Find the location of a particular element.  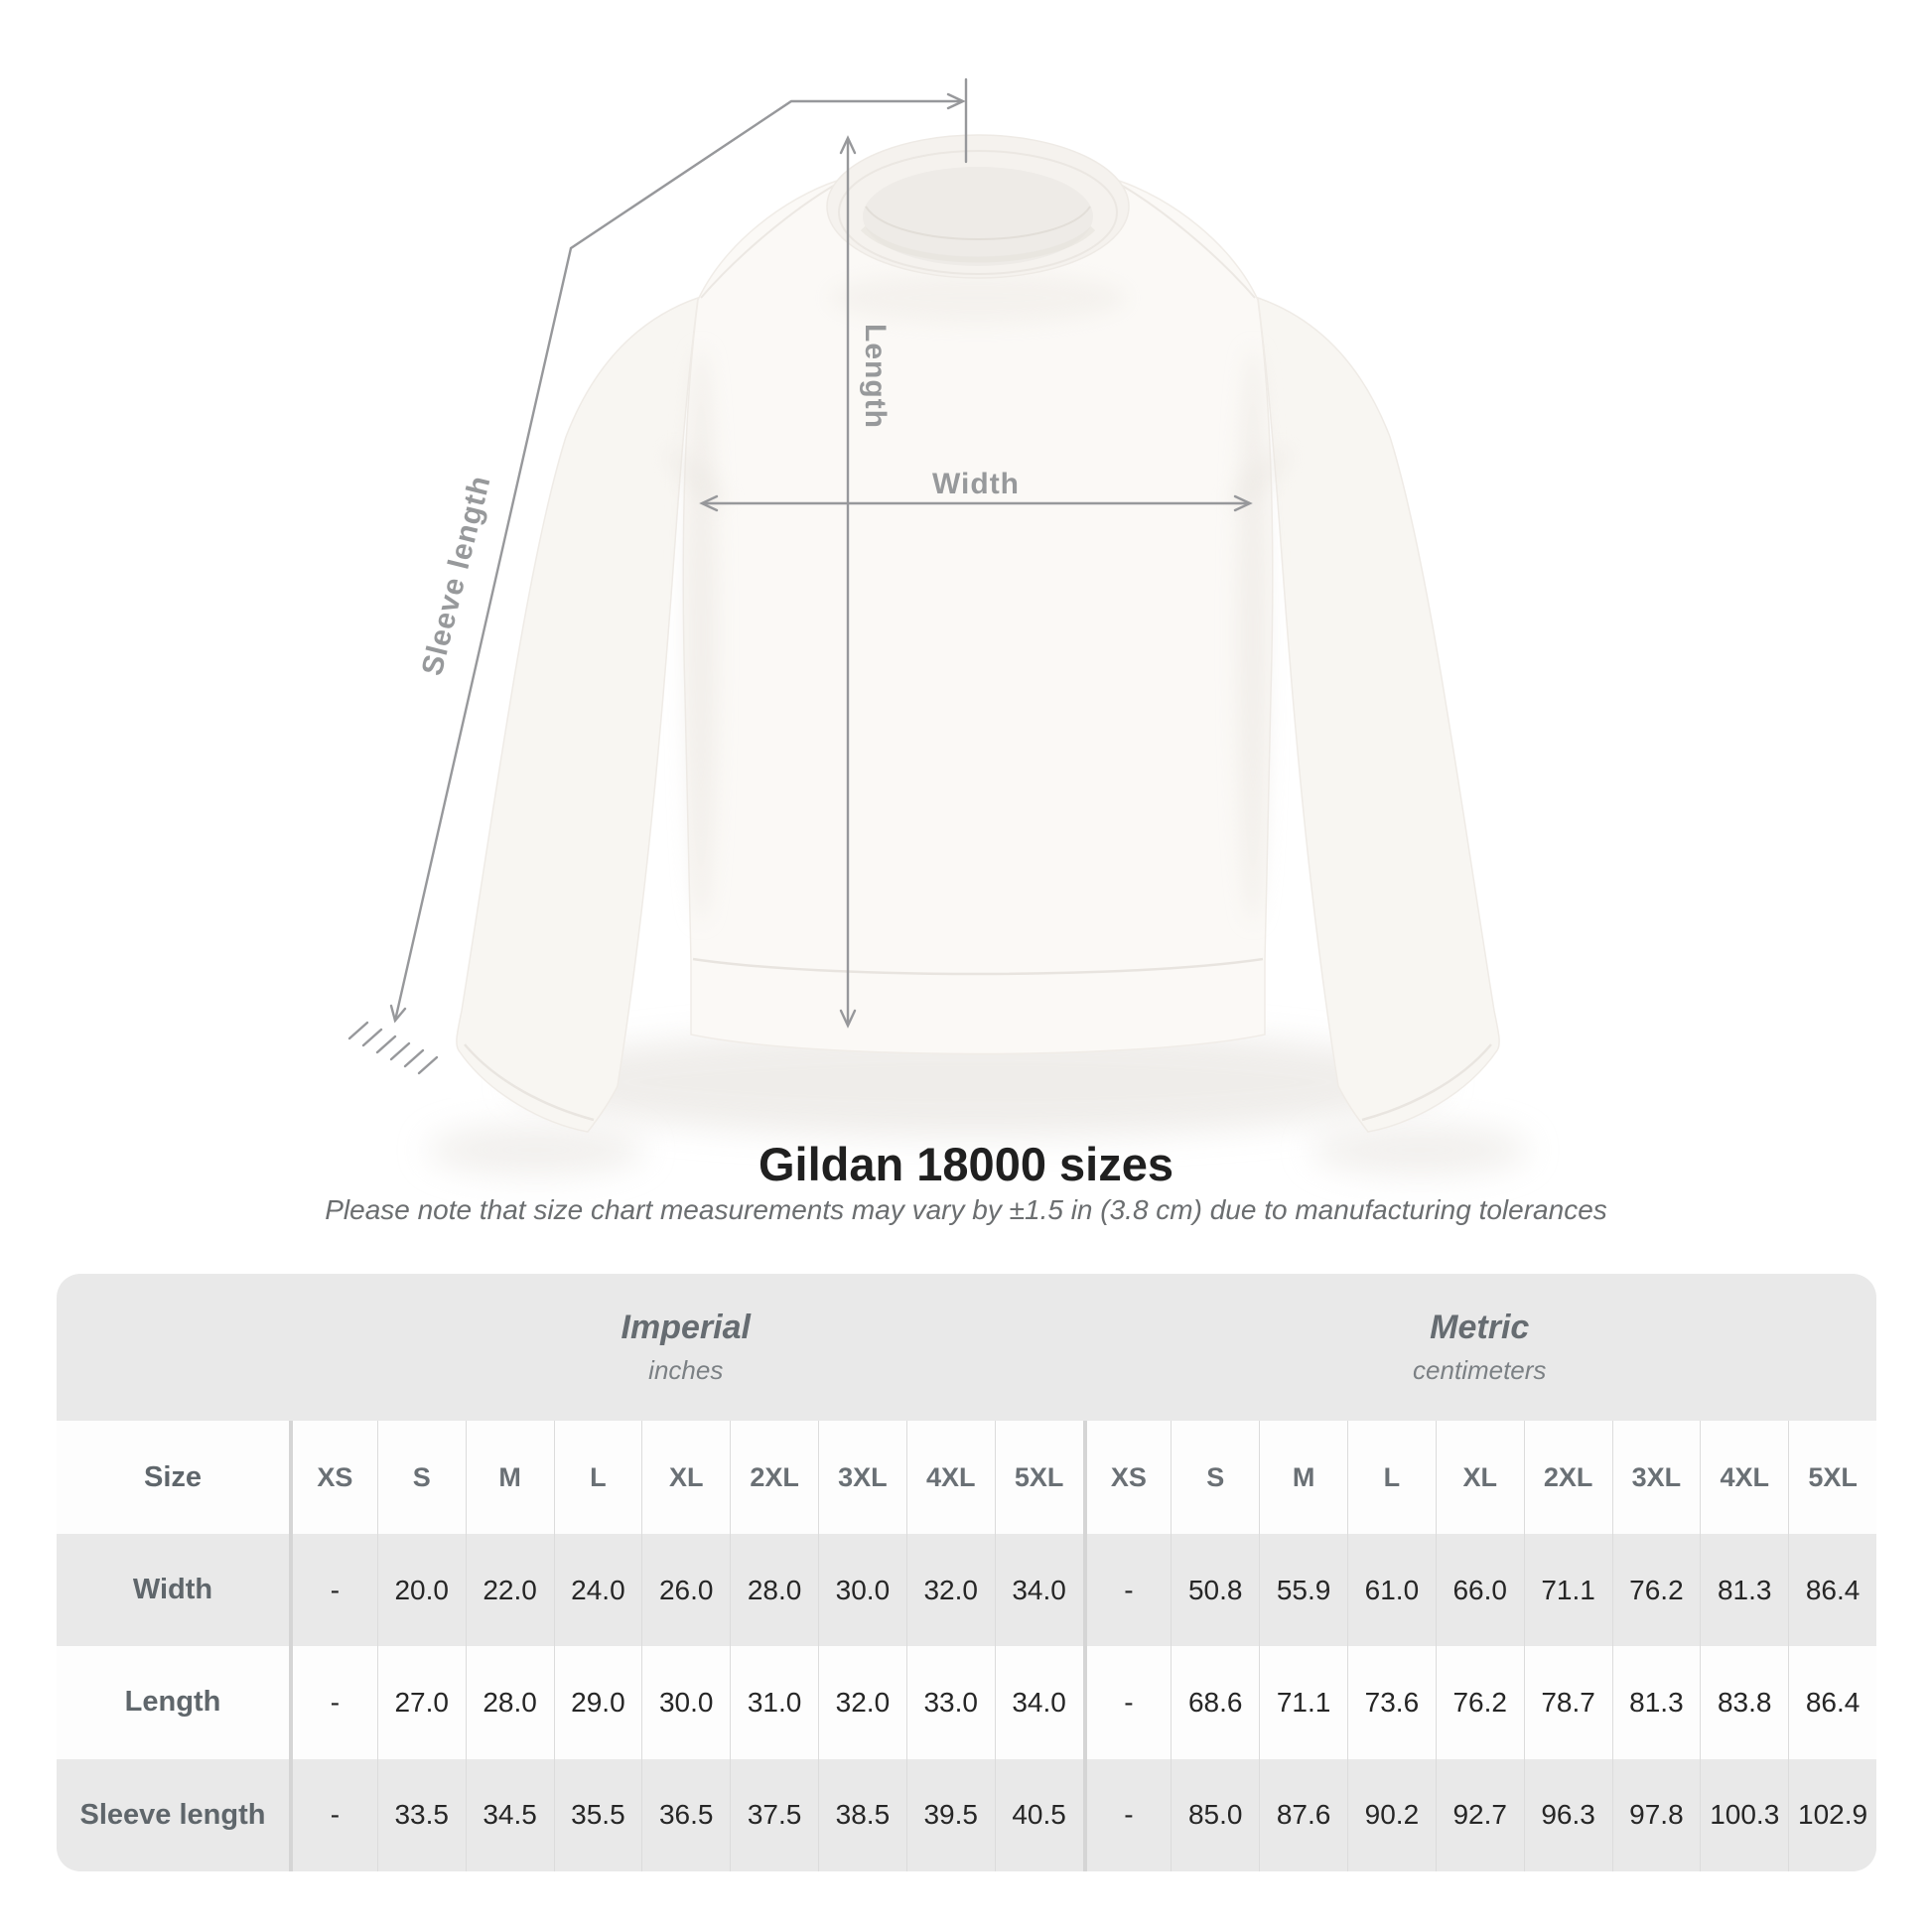

value-imperial-length-3xl: 32.0 is located at coordinates (862, 1703).